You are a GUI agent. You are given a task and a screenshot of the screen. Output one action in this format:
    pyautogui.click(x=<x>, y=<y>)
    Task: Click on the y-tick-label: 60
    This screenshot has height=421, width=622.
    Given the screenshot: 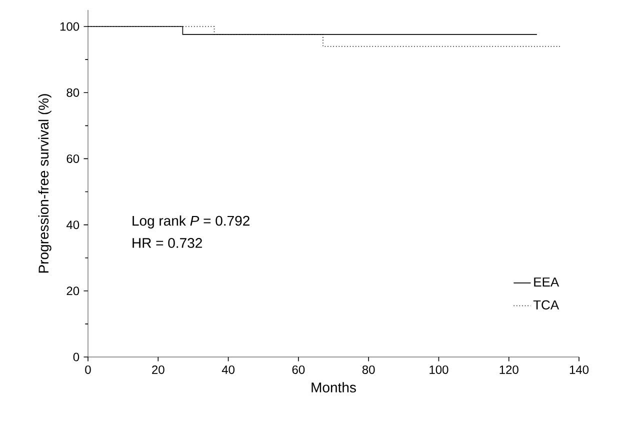 What is the action you would take?
    pyautogui.click(x=73, y=158)
    